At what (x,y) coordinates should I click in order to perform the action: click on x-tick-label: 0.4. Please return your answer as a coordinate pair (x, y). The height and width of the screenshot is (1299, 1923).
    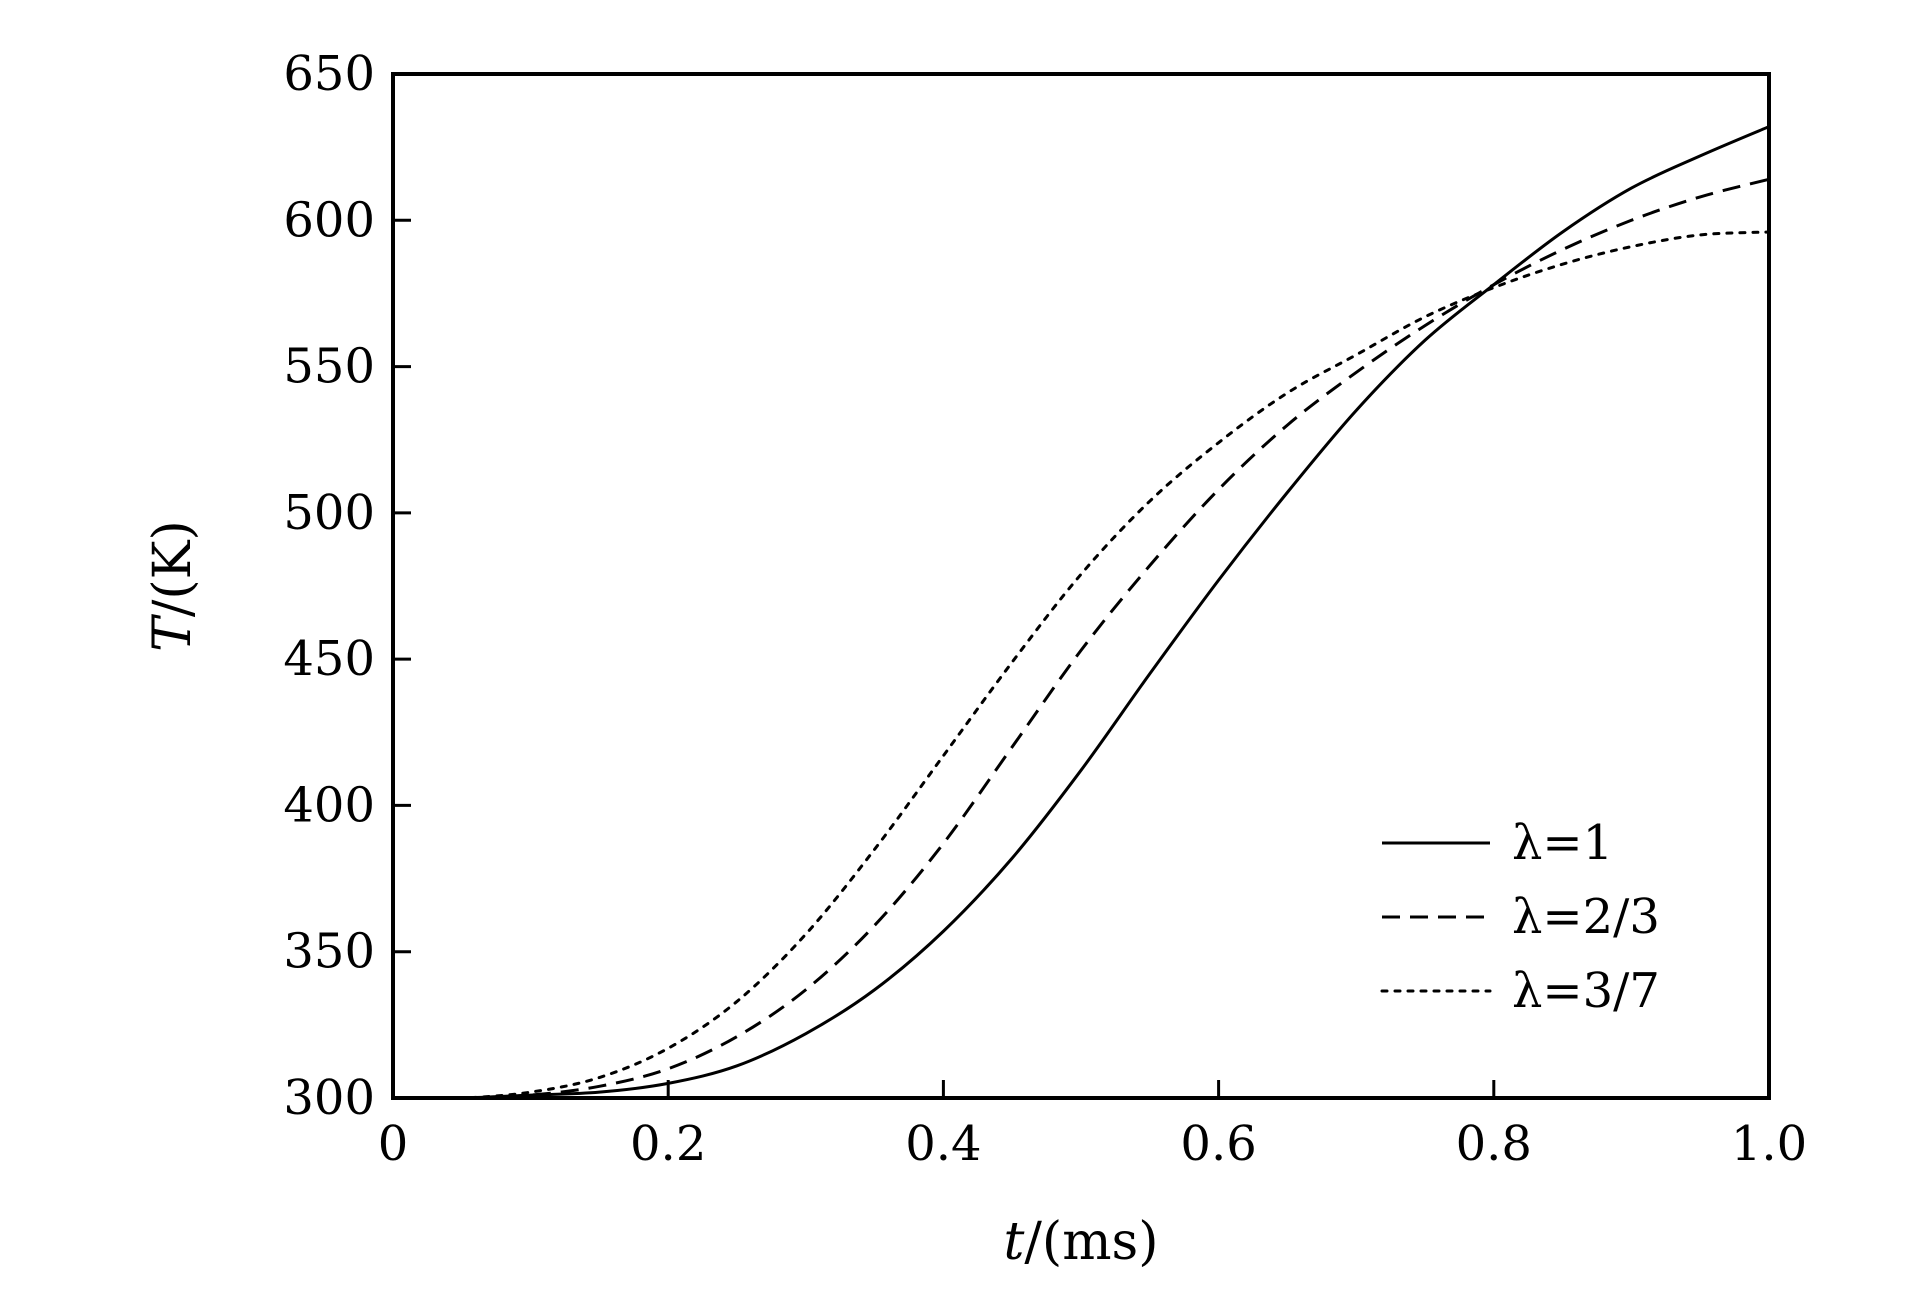
    Looking at the image, I should click on (943, 1144).